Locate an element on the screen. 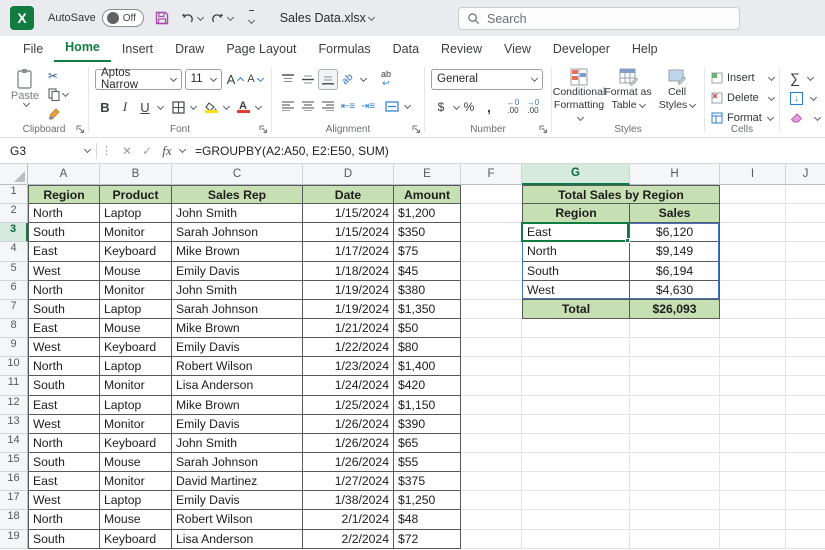 The image size is (825, 550). cell-F3 is located at coordinates (491, 233).